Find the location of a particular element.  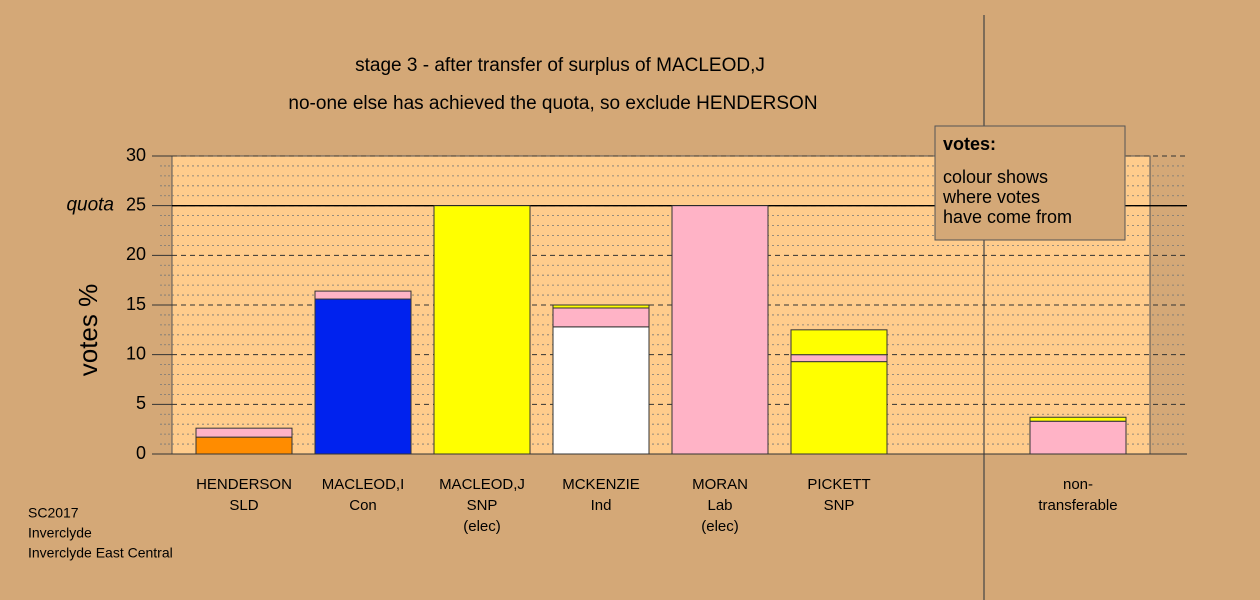

x-tick-label: SLD is located at coordinates (243, 505).